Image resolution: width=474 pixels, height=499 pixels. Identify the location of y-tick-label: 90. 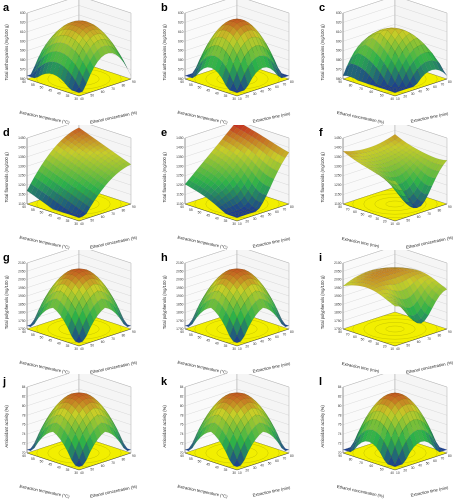
(340, 82).